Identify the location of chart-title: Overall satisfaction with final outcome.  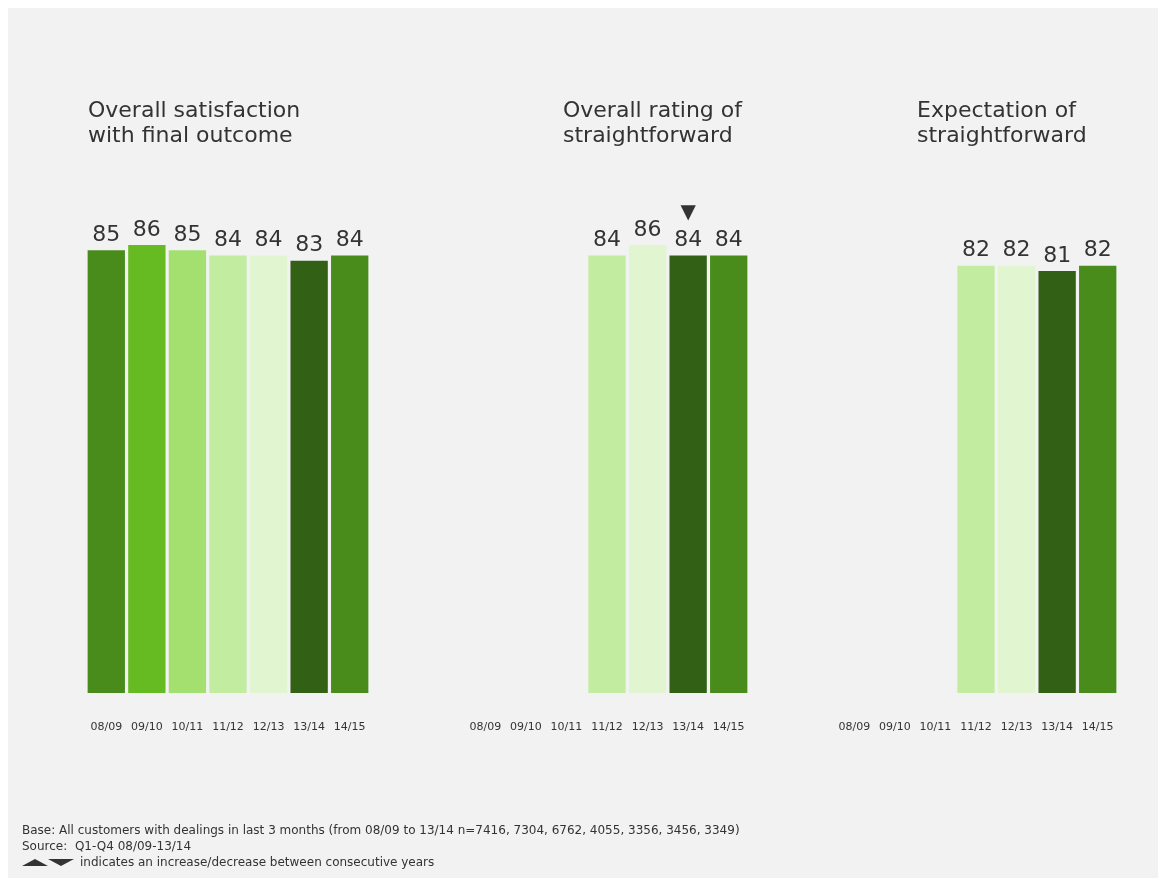
(194, 122).